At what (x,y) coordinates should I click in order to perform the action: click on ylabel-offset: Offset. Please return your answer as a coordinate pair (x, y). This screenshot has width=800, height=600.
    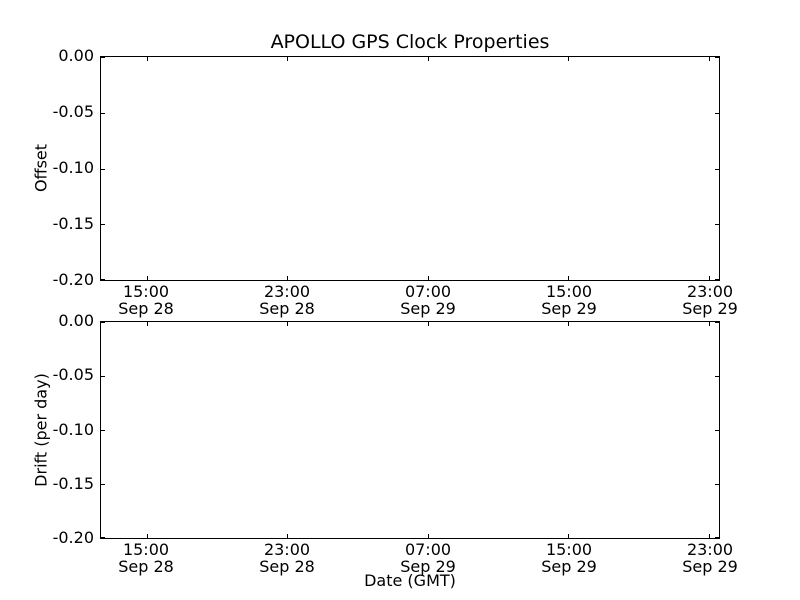
    Looking at the image, I should click on (41, 168).